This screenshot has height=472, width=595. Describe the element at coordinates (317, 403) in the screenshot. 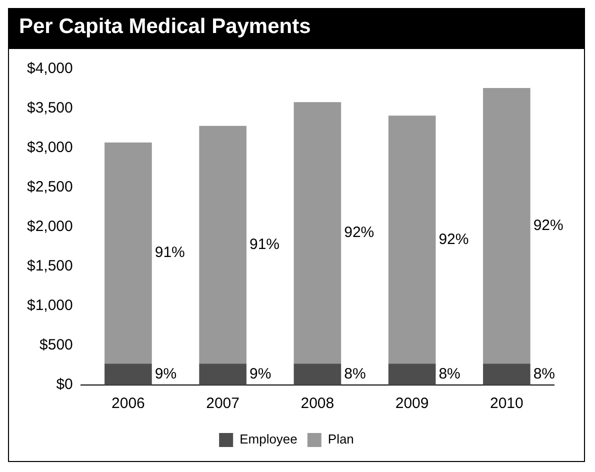

I see `x-tick-label: 2008` at that location.